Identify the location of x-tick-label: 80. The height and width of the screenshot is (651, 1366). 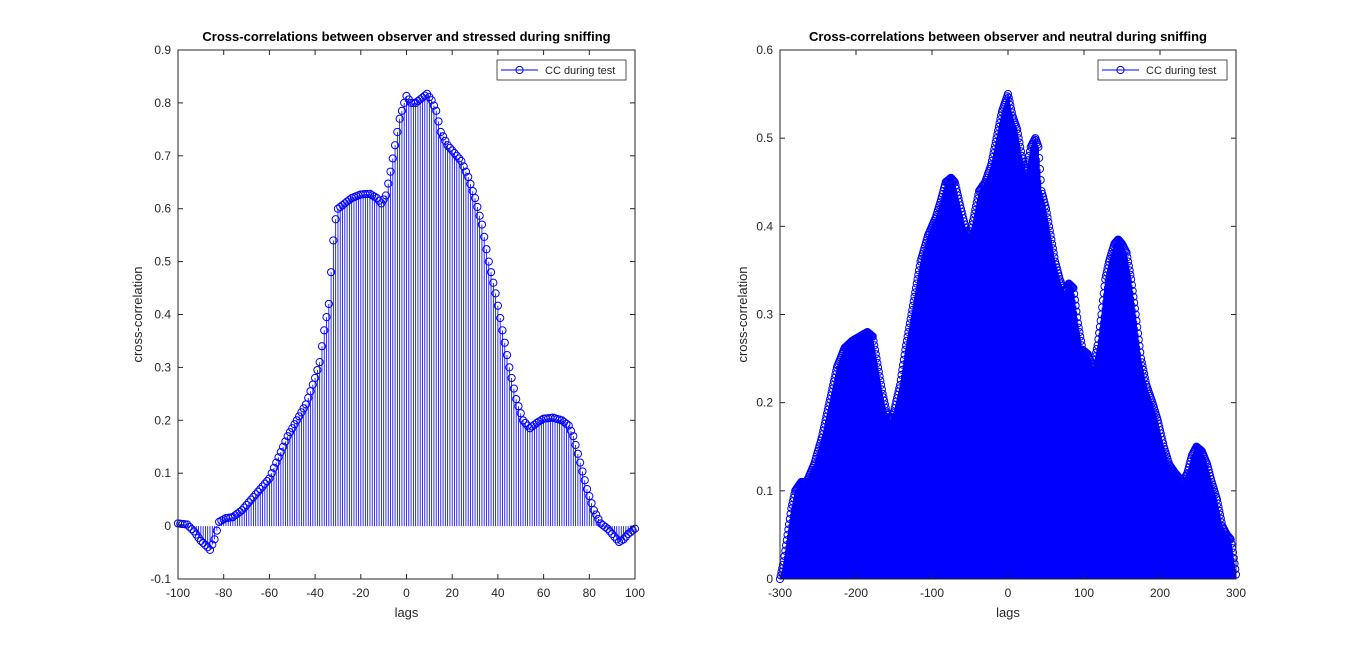
(590, 593).